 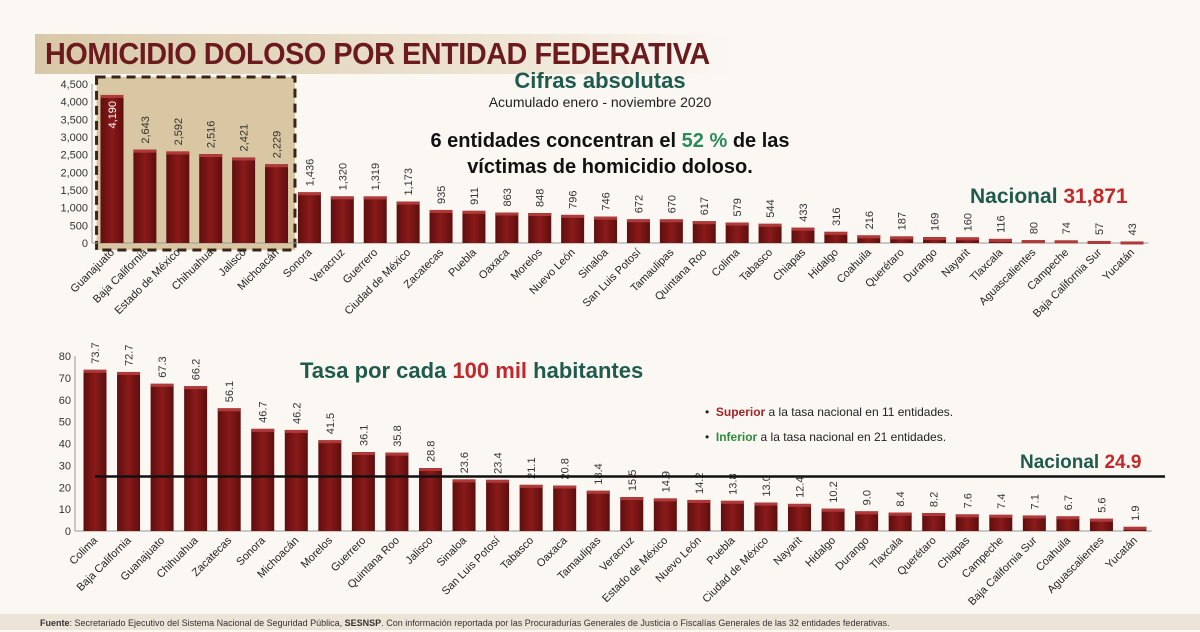 What do you see at coordinates (65, 488) in the screenshot?
I see `y-tick-label: 20` at bounding box center [65, 488].